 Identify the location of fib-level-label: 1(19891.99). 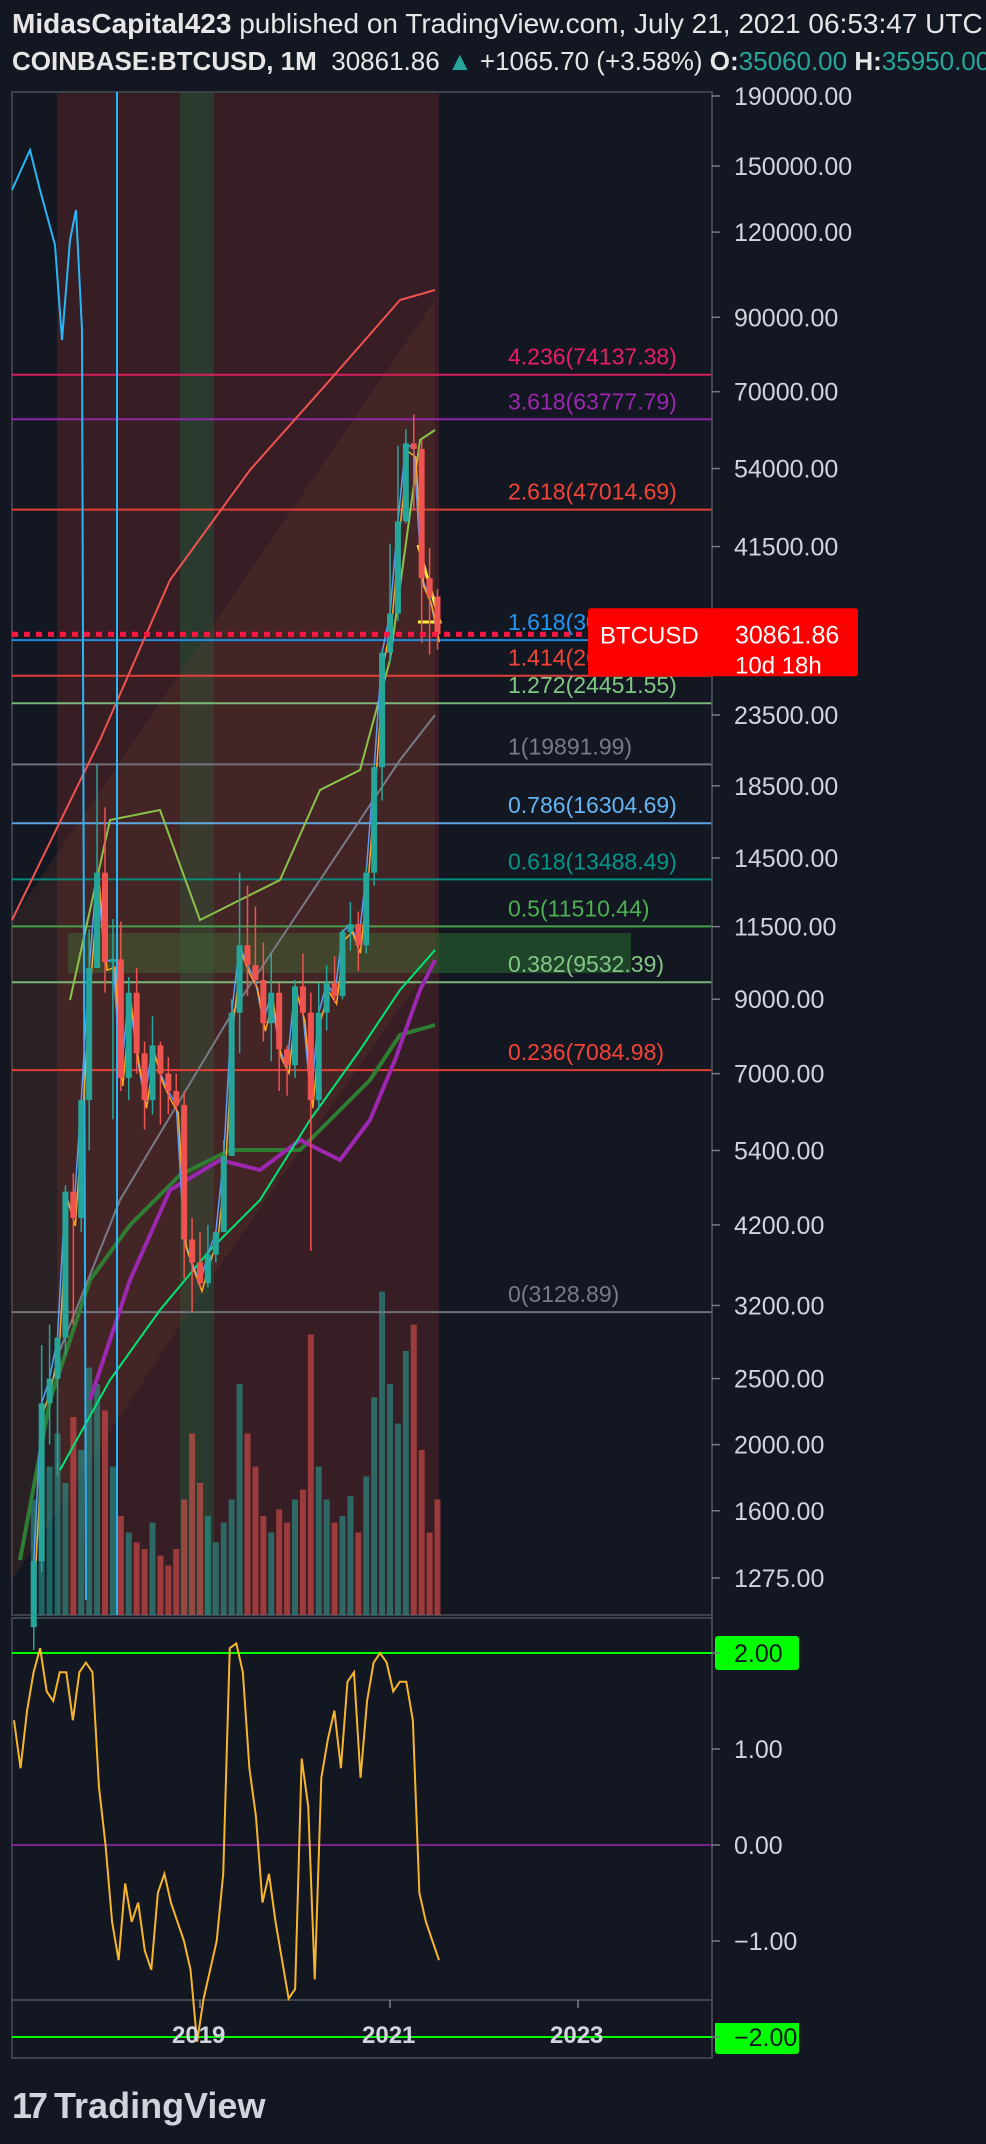
(570, 746).